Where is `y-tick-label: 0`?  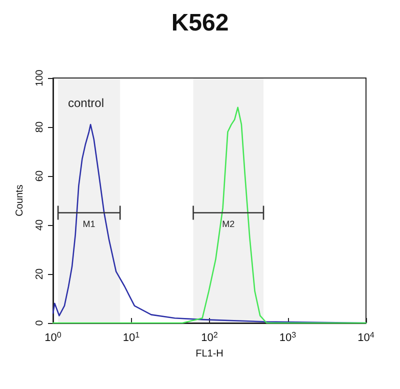 y-tick-label: 0 is located at coordinates (40, 323).